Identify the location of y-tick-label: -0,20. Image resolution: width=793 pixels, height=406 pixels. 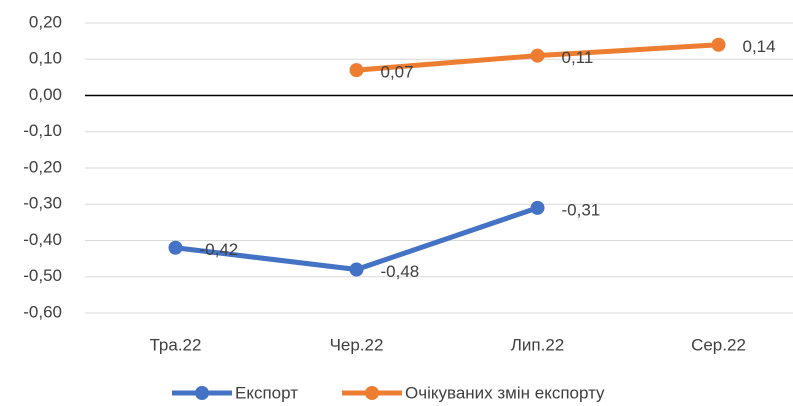
(42, 166).